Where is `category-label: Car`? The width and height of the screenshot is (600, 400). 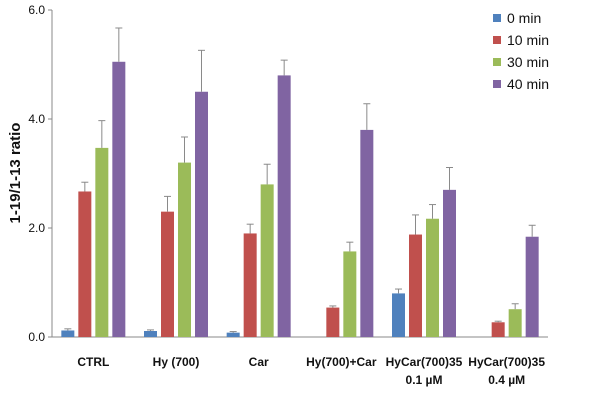
category-label: Car is located at coordinates (259, 362).